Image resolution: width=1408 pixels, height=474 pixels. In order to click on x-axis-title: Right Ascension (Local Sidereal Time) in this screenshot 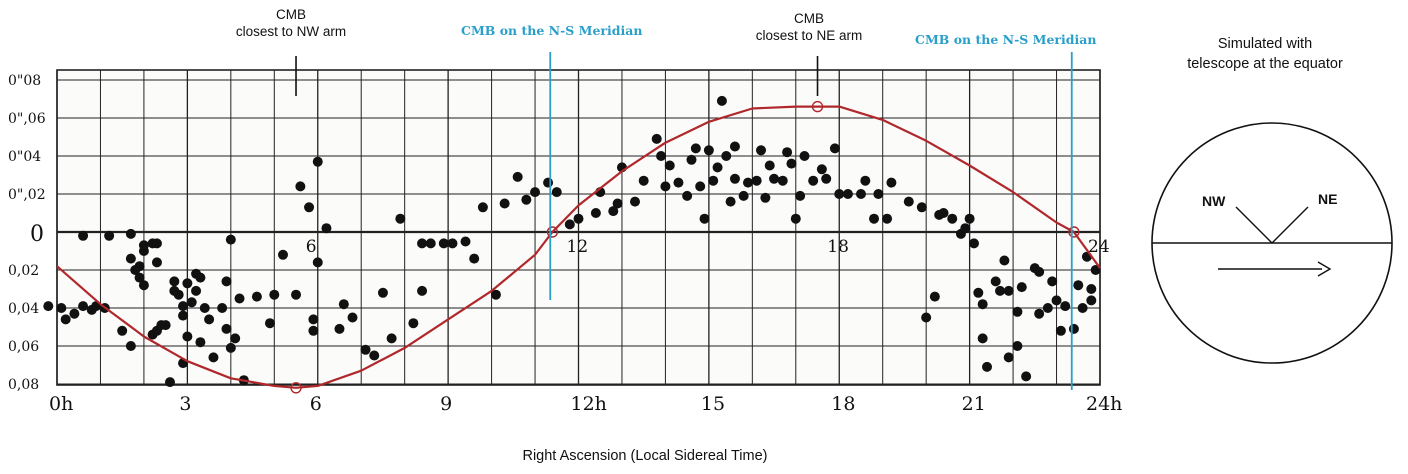, I will do `click(645, 456)`.